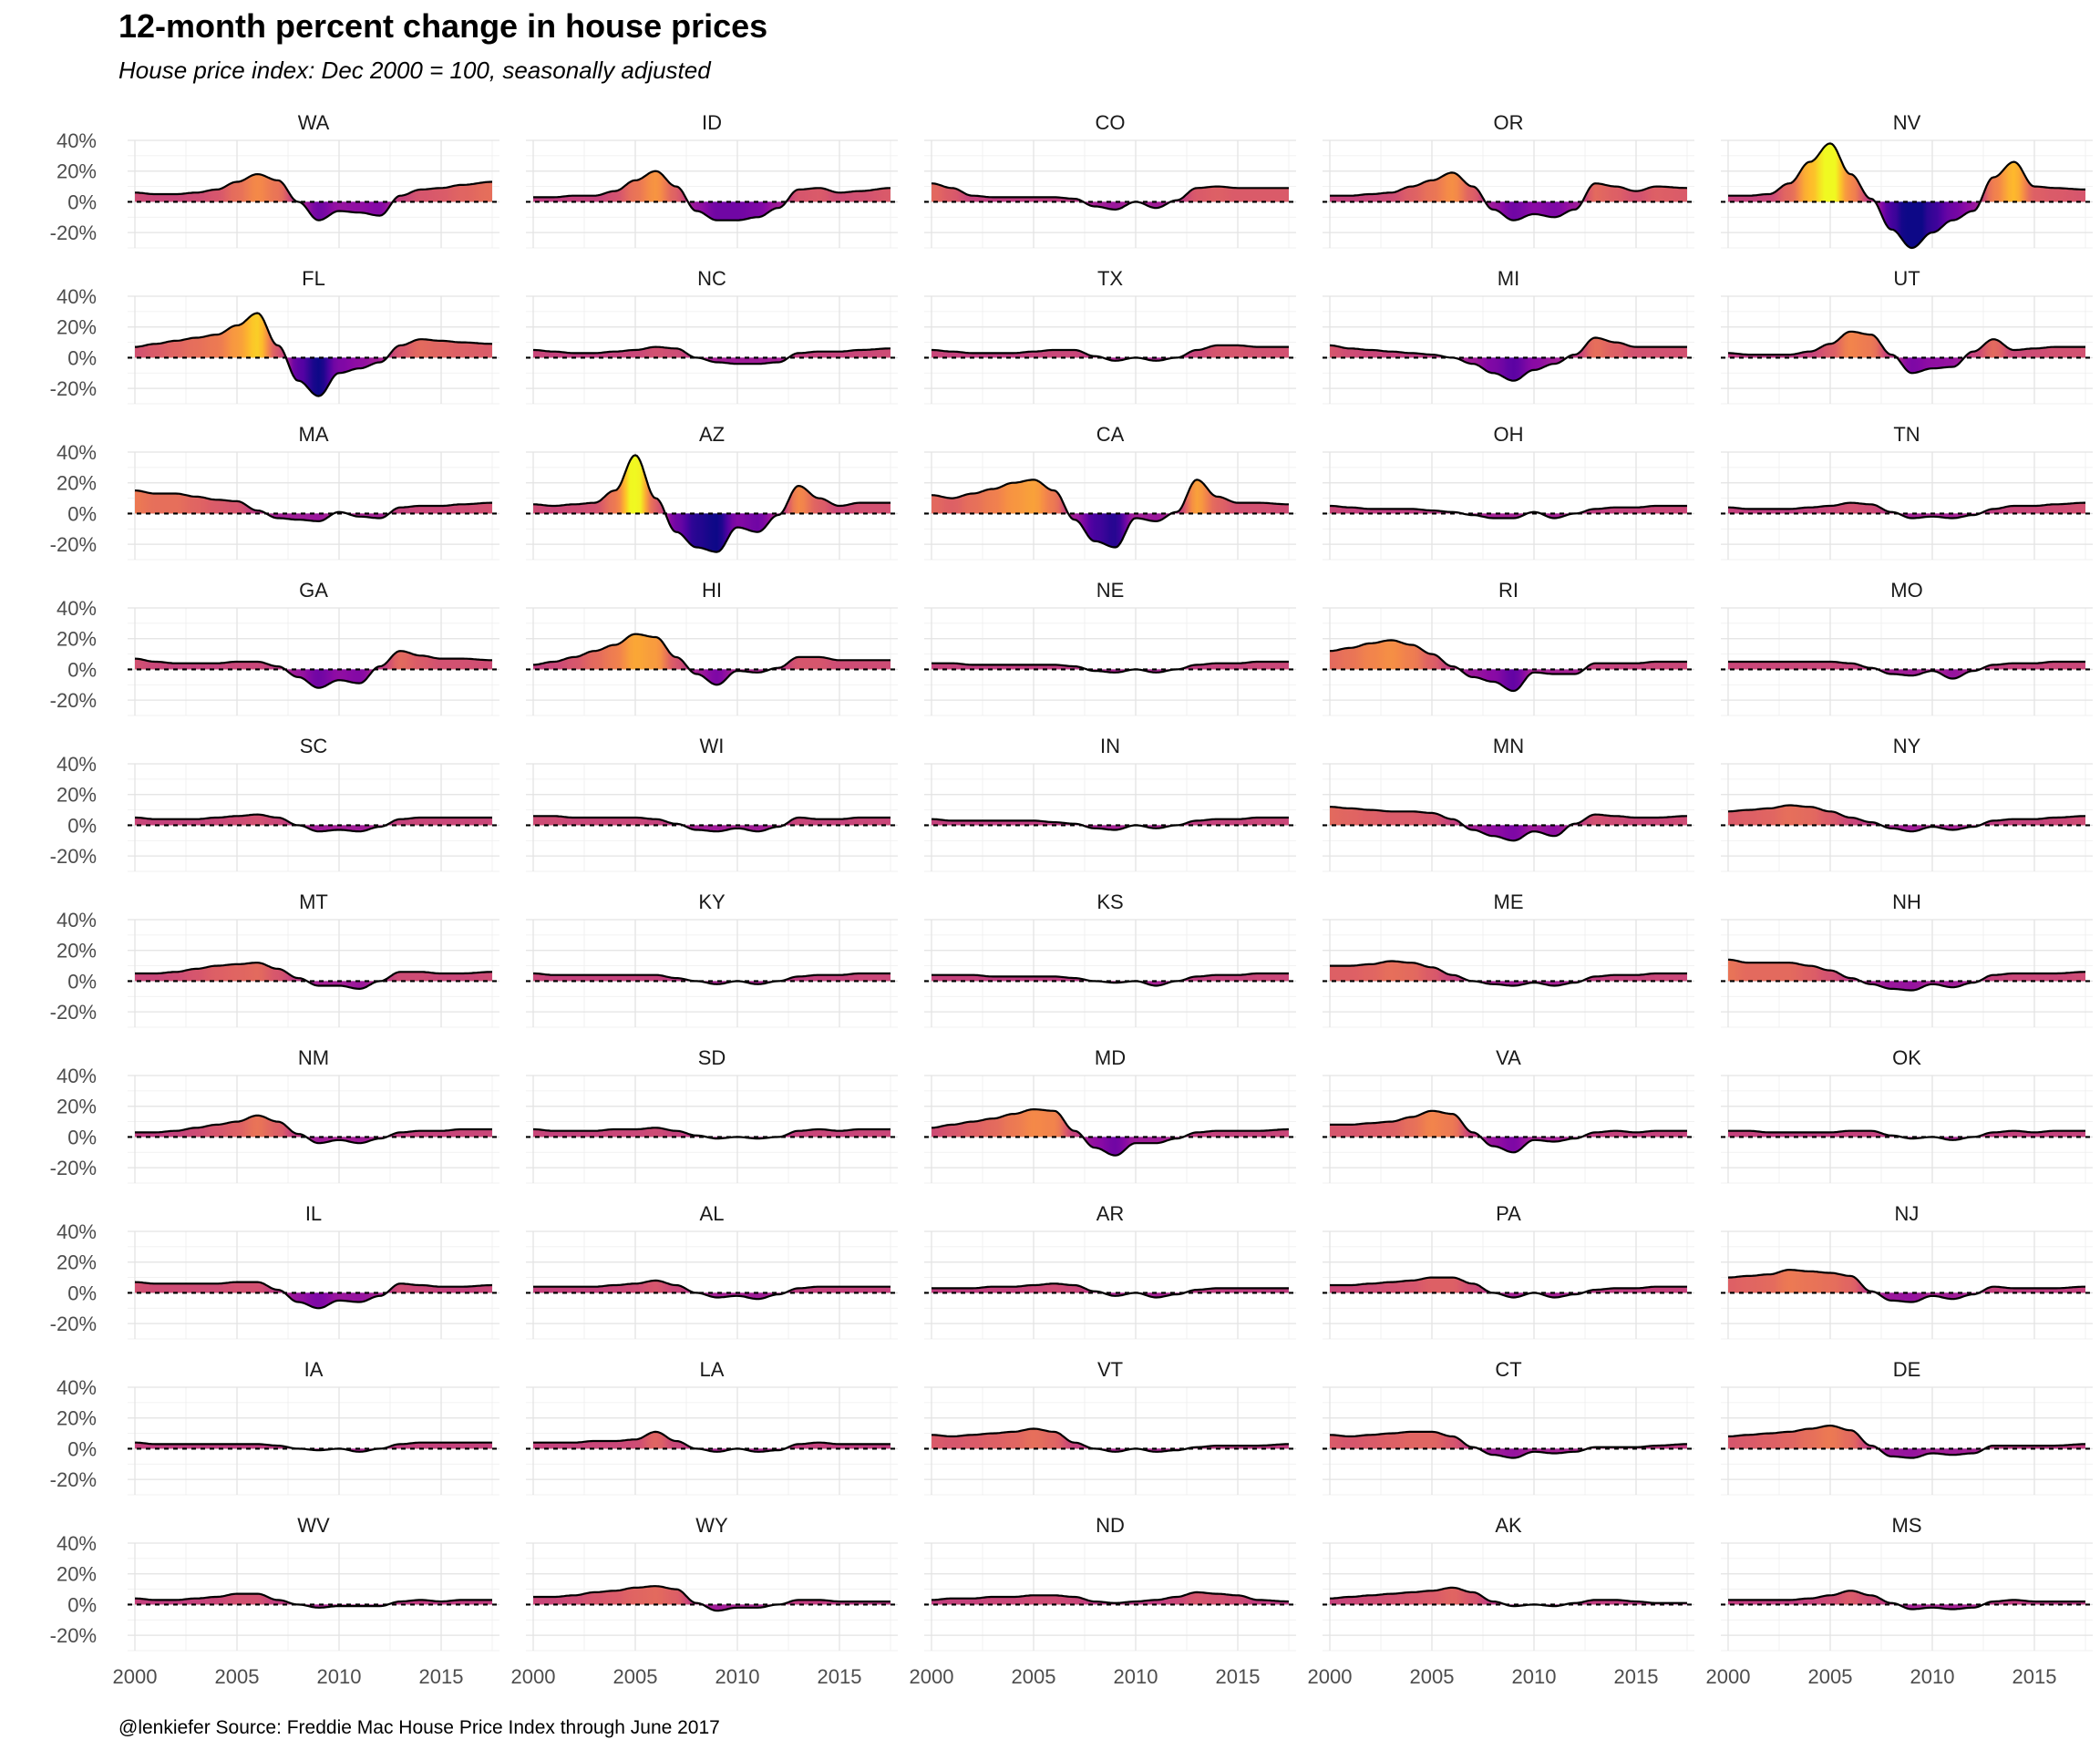 The image size is (2100, 1750). I want to click on facet-panel-or: OR, so click(1509, 180).